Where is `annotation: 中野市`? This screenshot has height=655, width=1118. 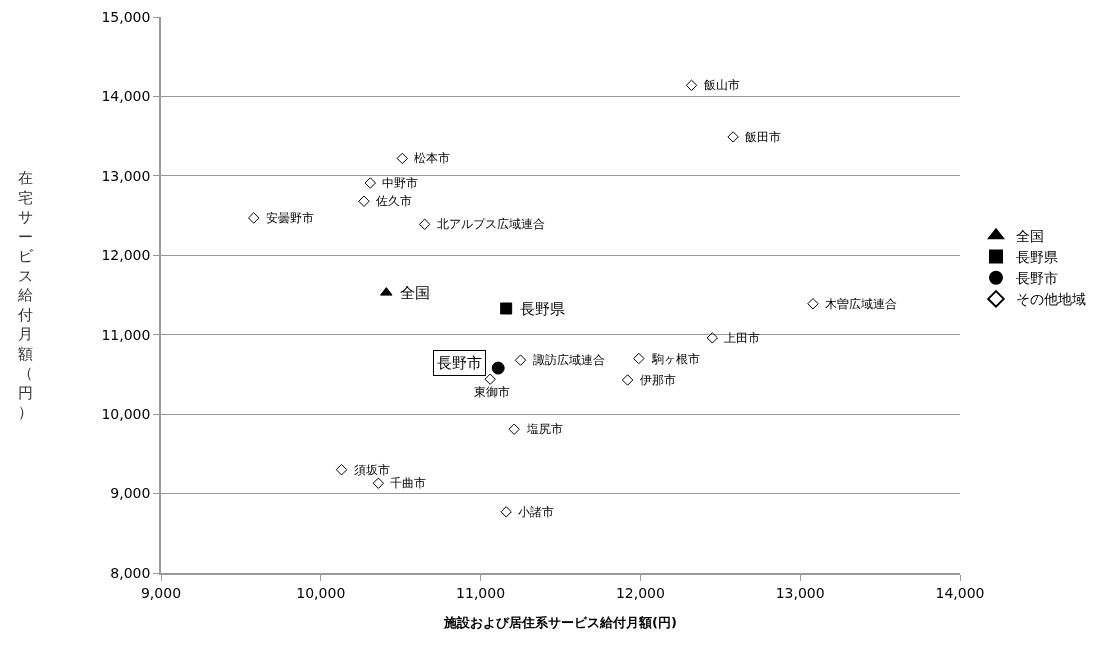
annotation: 中野市 is located at coordinates (400, 183).